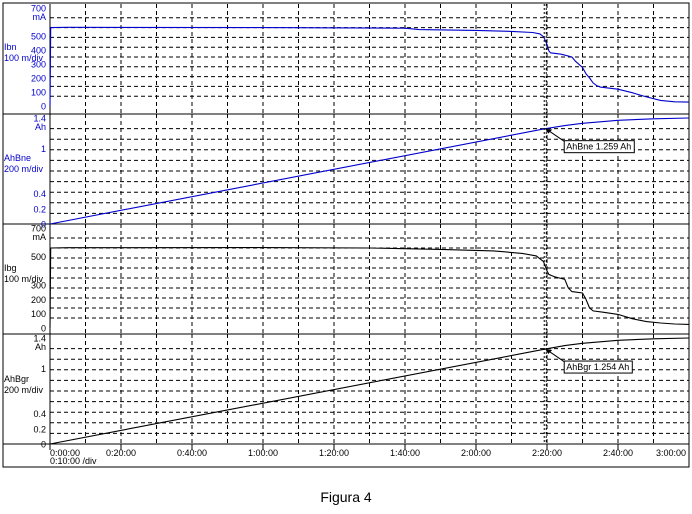  What do you see at coordinates (17, 158) in the screenshot?
I see `channel-name-label: AhBne` at bounding box center [17, 158].